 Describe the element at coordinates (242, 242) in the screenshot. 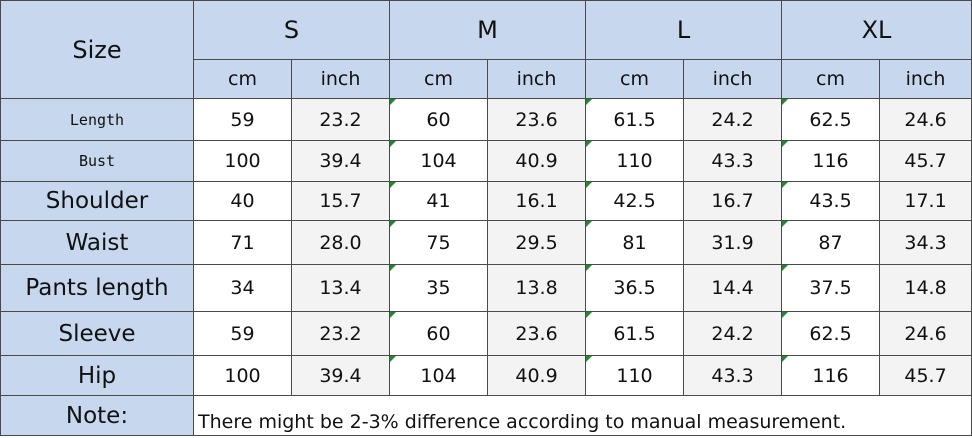

I see `value-cell: 71` at that location.